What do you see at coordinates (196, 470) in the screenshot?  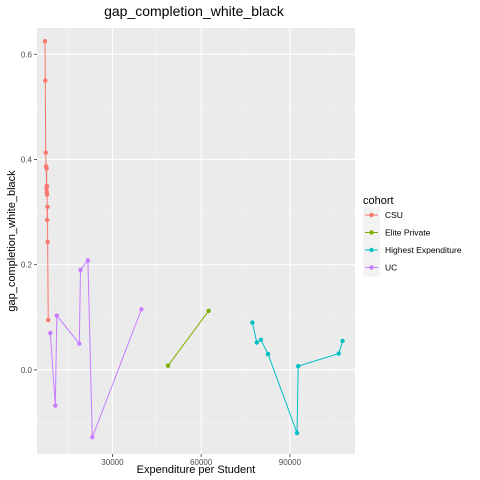 I see `x-axis-title: Expenditure per Student` at bounding box center [196, 470].